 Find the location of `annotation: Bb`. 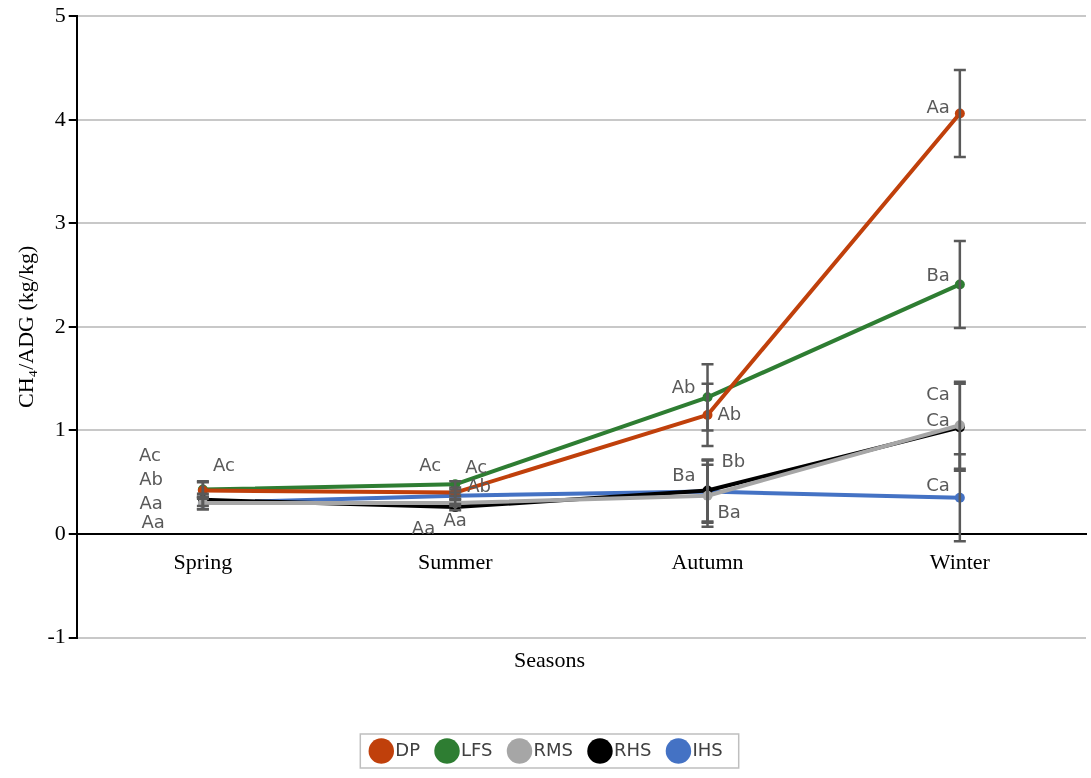

annotation: Bb is located at coordinates (733, 461).